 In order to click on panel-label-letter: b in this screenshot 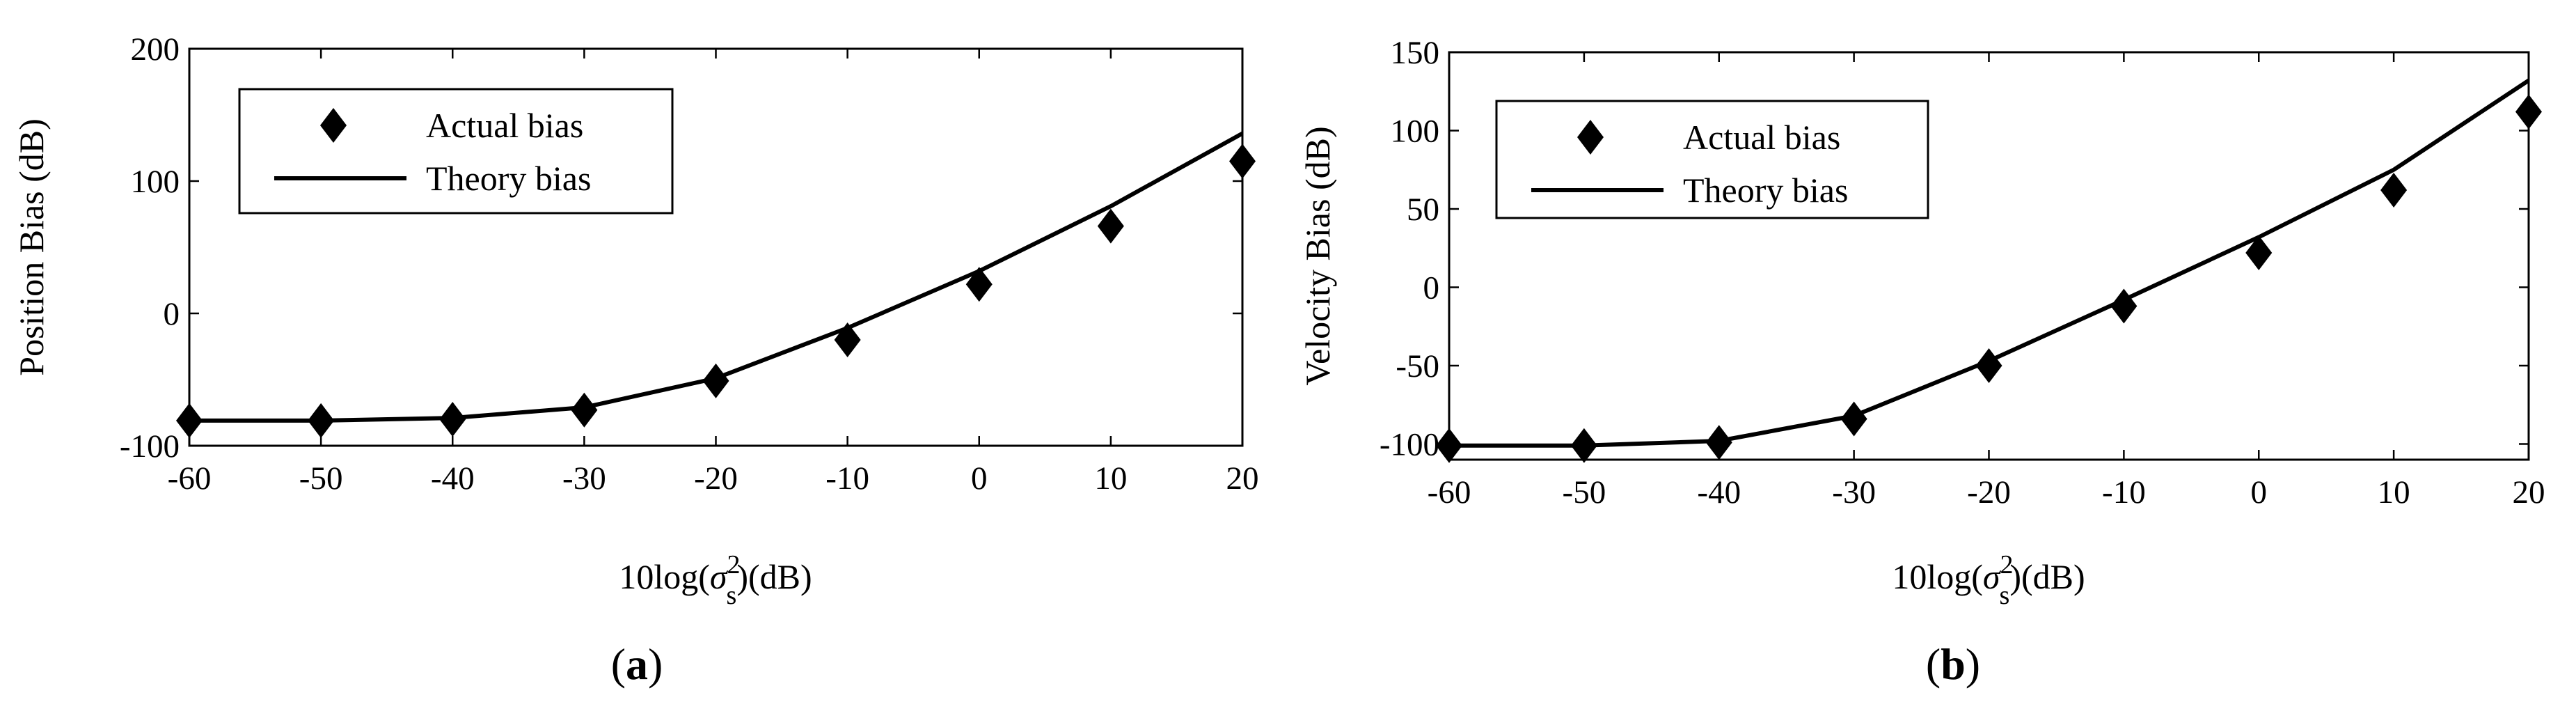, I will do `click(1953, 664)`.